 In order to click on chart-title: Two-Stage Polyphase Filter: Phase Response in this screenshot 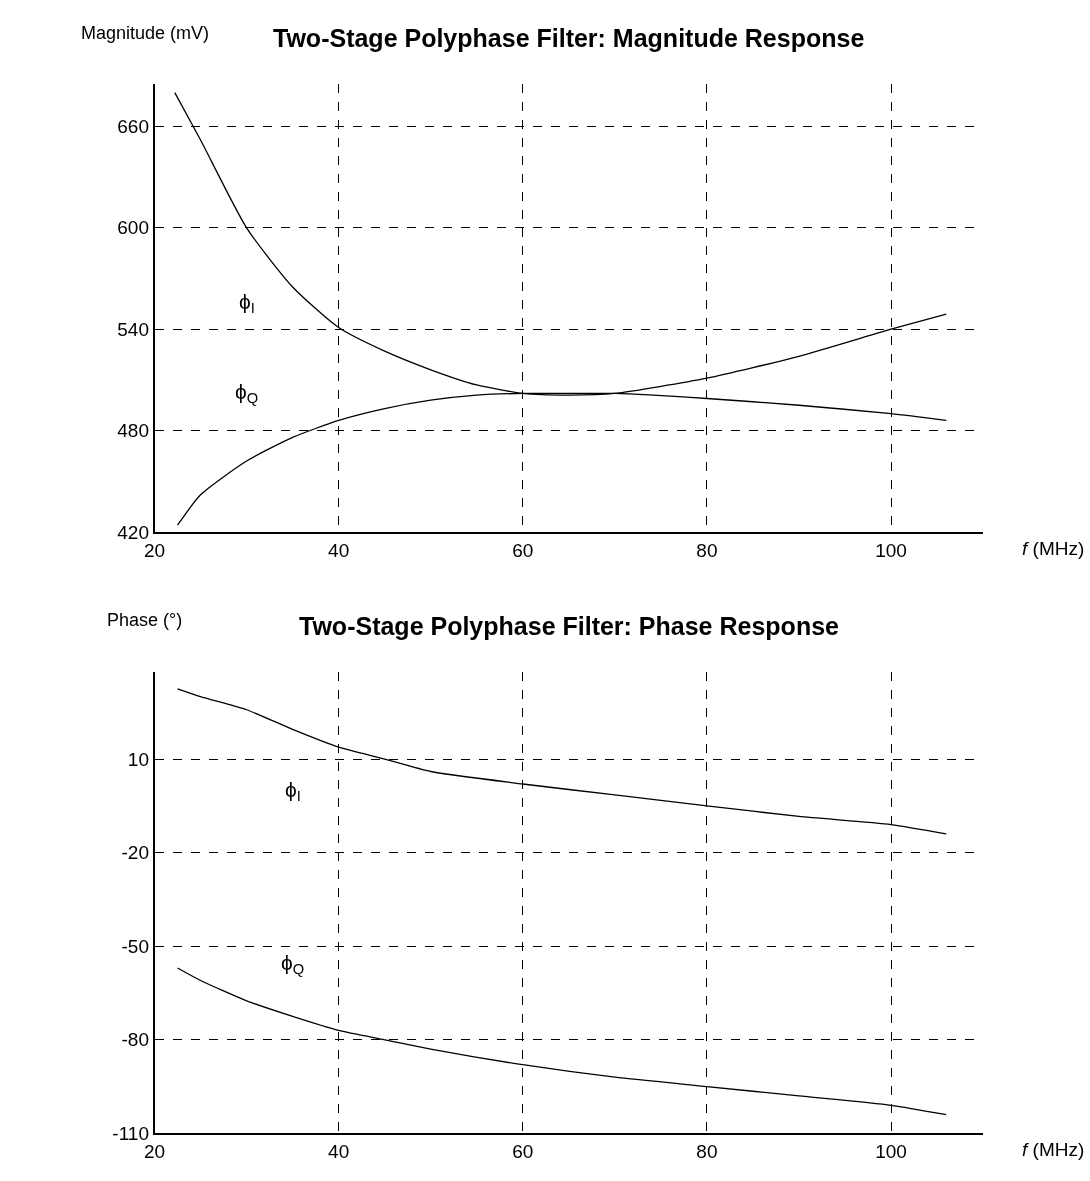, I will do `click(569, 626)`.